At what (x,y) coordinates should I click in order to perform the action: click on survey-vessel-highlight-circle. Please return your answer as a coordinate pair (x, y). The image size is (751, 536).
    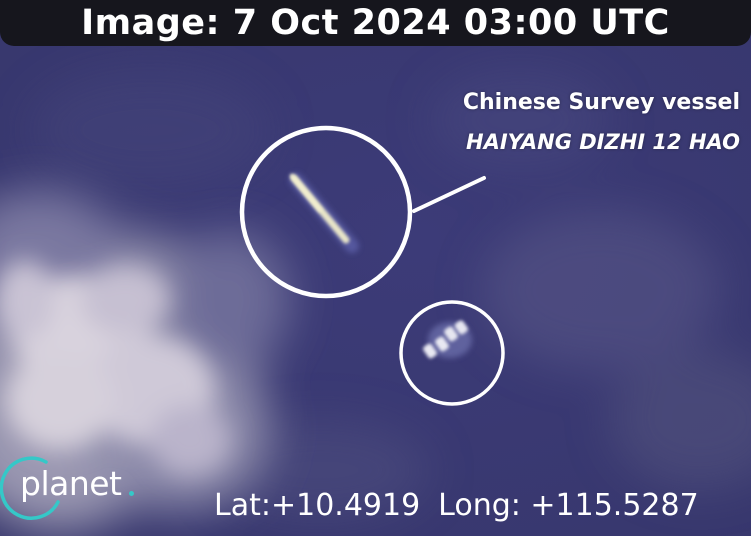
    Looking at the image, I should click on (326, 212).